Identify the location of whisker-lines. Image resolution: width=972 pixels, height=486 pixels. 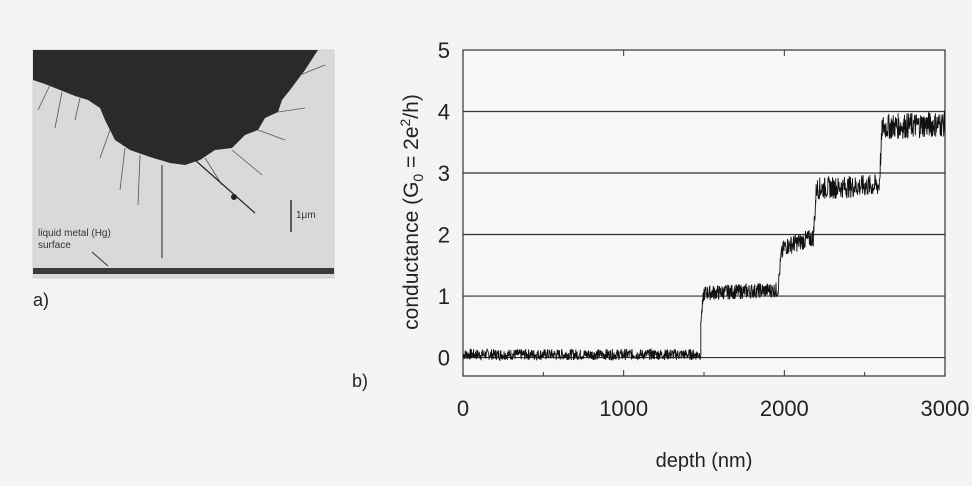
(181, 135).